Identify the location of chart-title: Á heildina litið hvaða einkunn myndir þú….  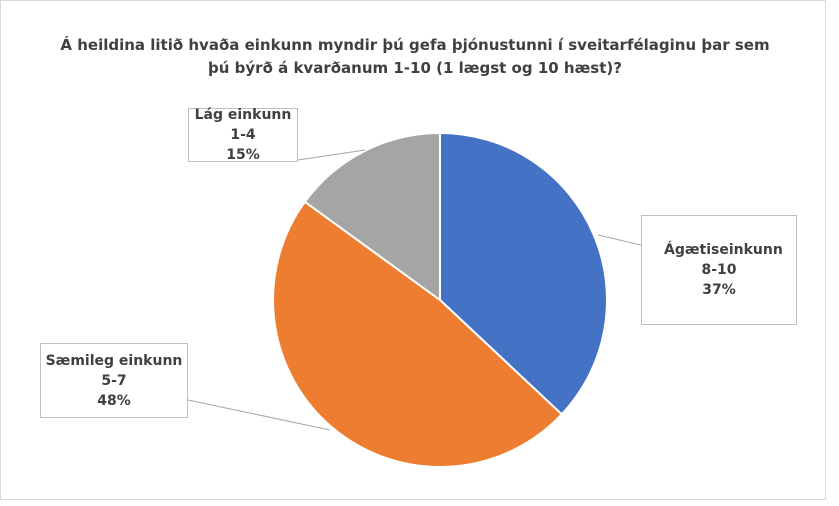
(415, 56).